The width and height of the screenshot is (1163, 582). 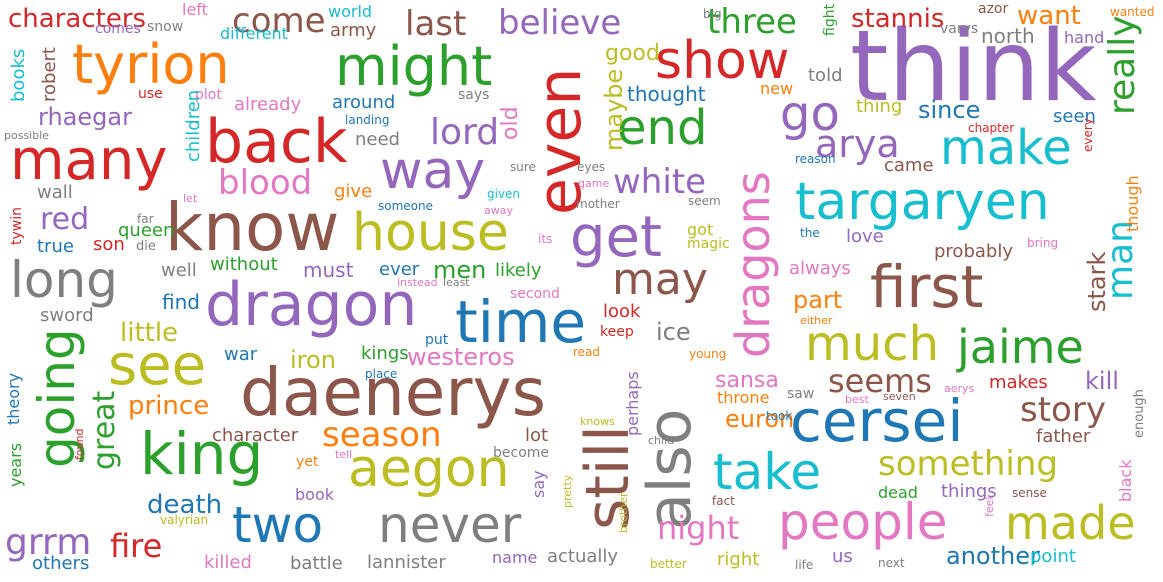 I want to click on word-theory: theory, so click(x=13, y=398).